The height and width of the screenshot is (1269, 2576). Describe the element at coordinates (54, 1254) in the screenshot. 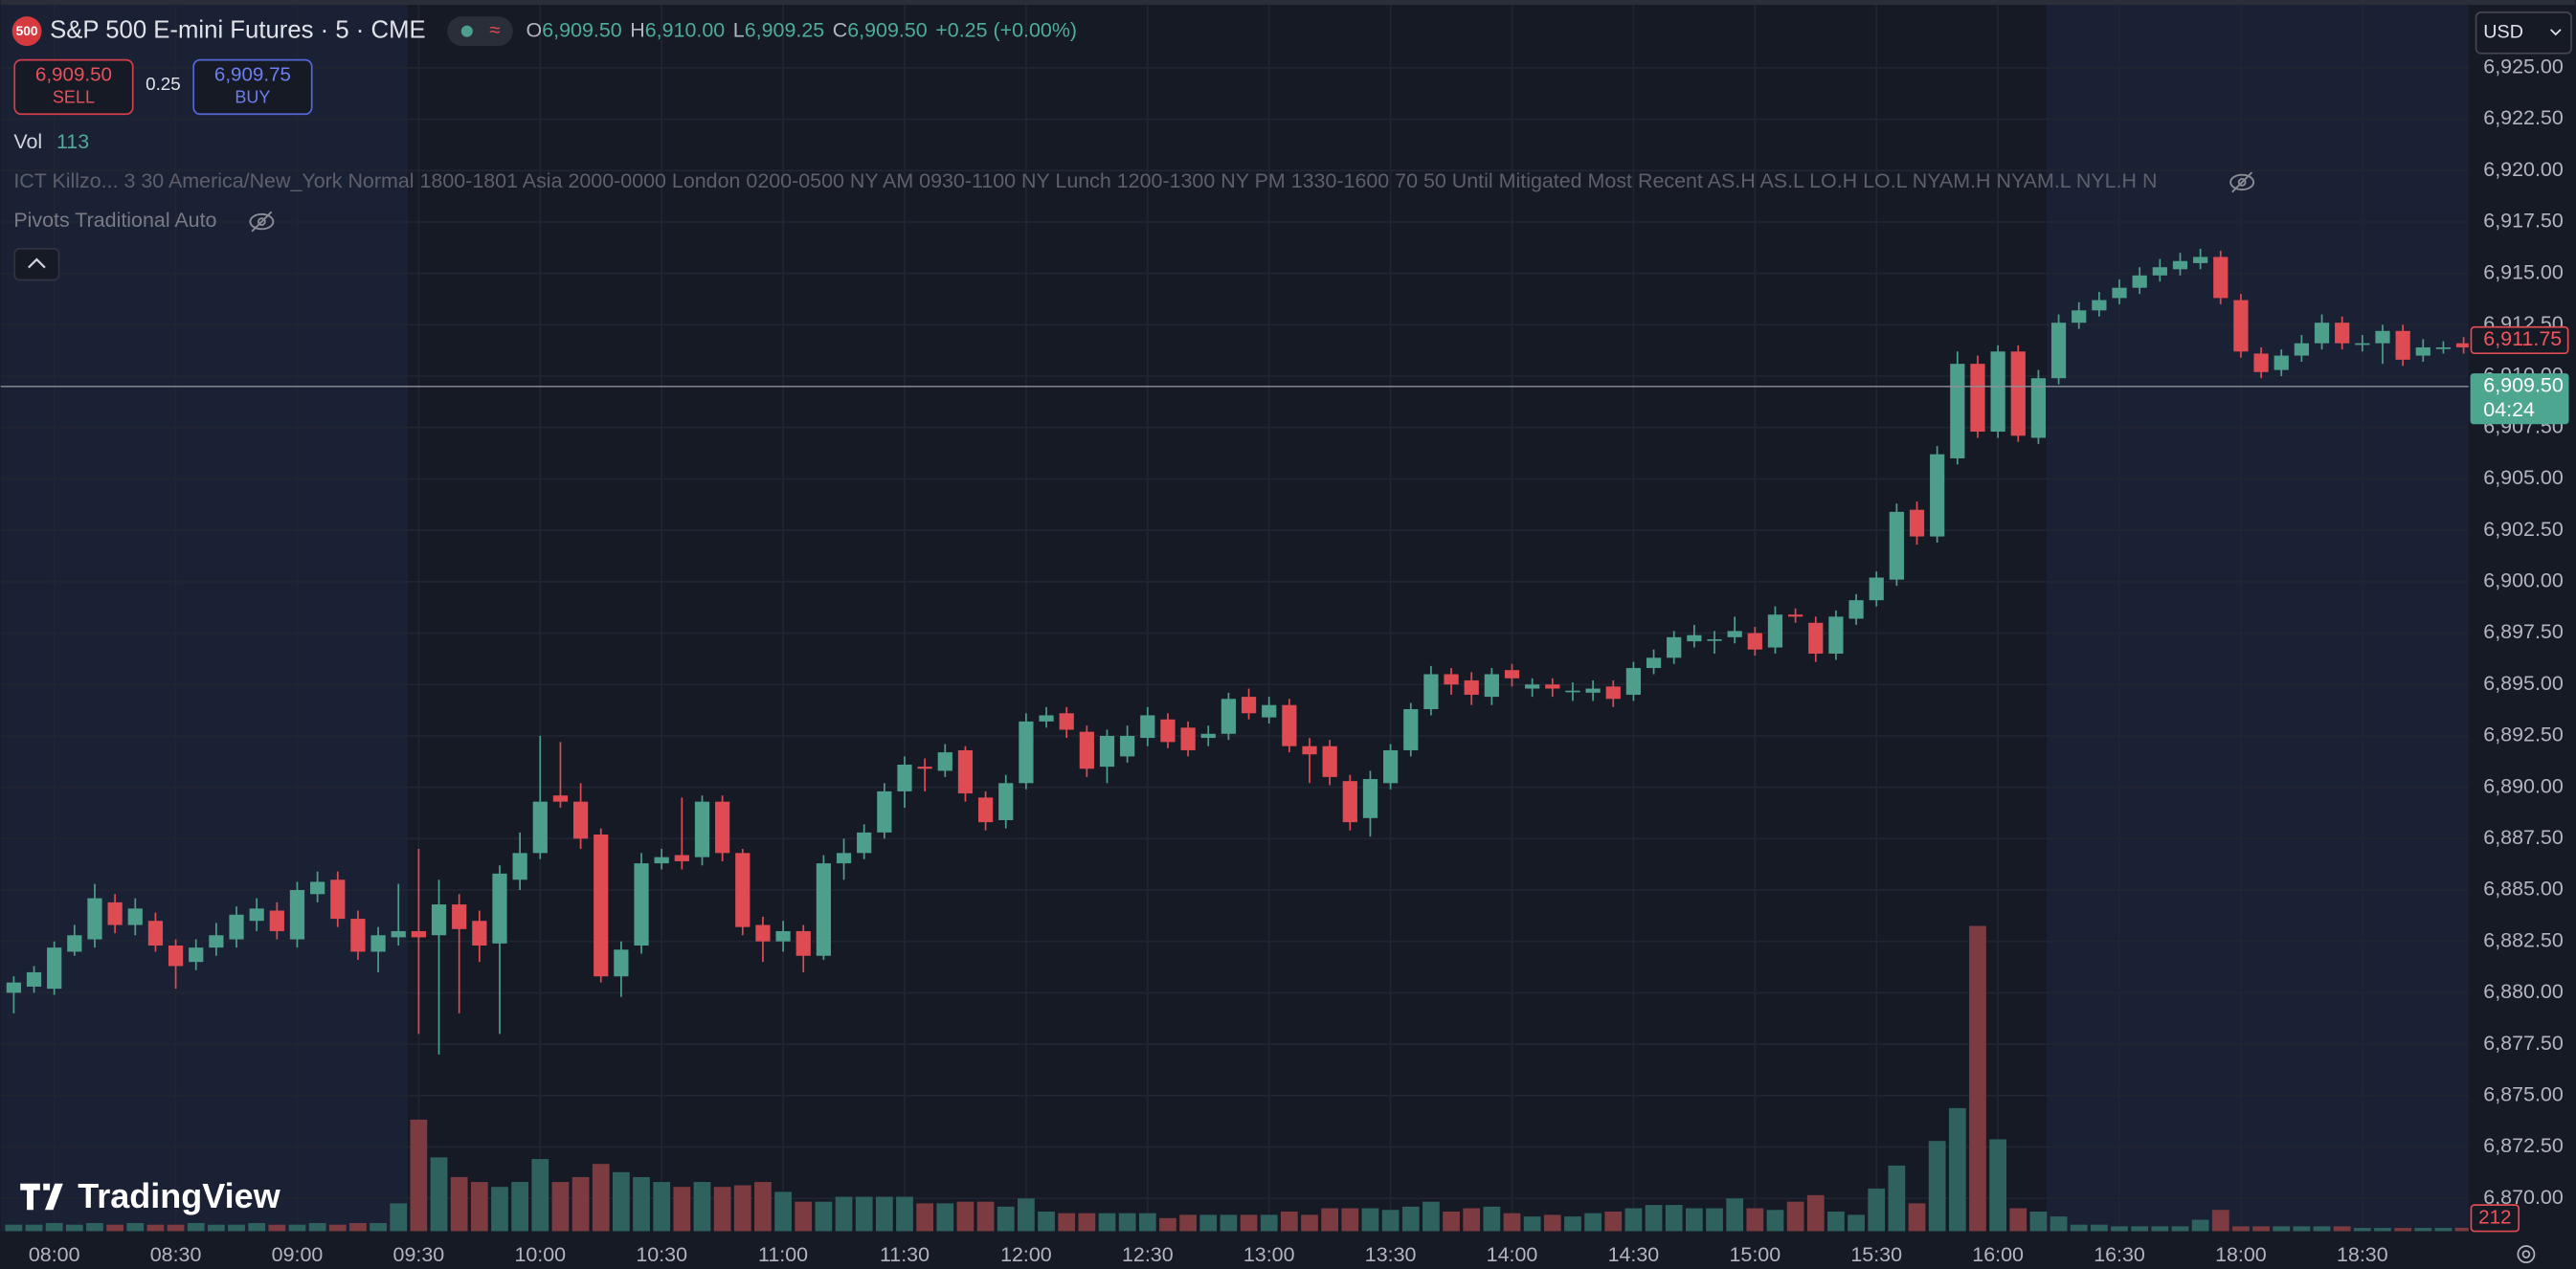

I see `x-tick-label: 08:00` at that location.